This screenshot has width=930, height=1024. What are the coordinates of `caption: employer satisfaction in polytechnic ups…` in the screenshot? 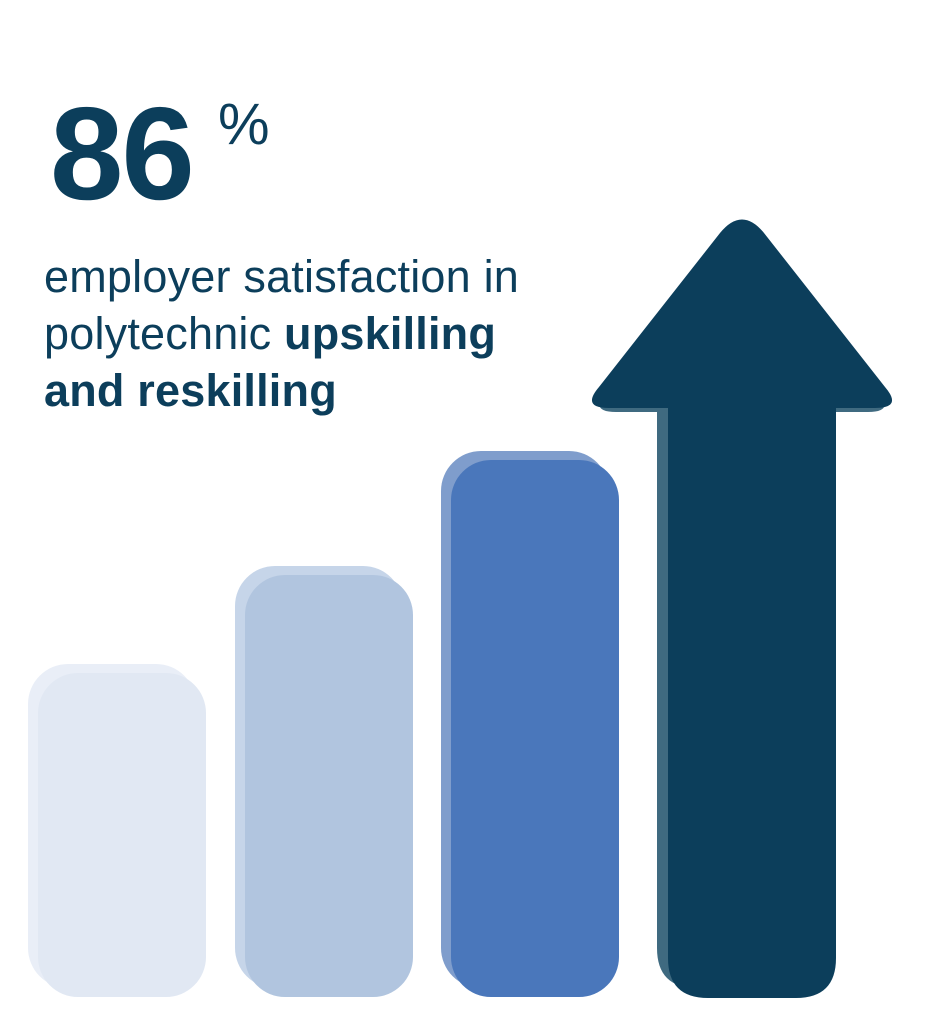 It's located at (324, 333).